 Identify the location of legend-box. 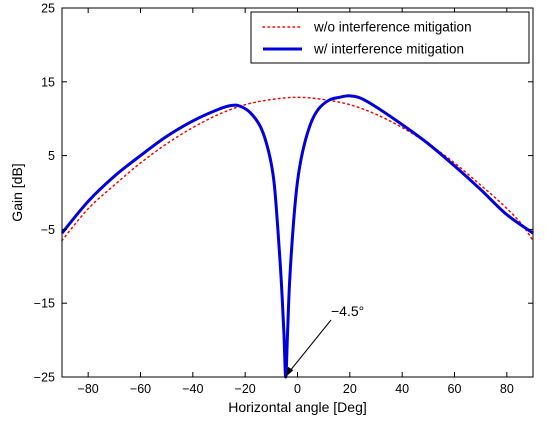
(390, 37).